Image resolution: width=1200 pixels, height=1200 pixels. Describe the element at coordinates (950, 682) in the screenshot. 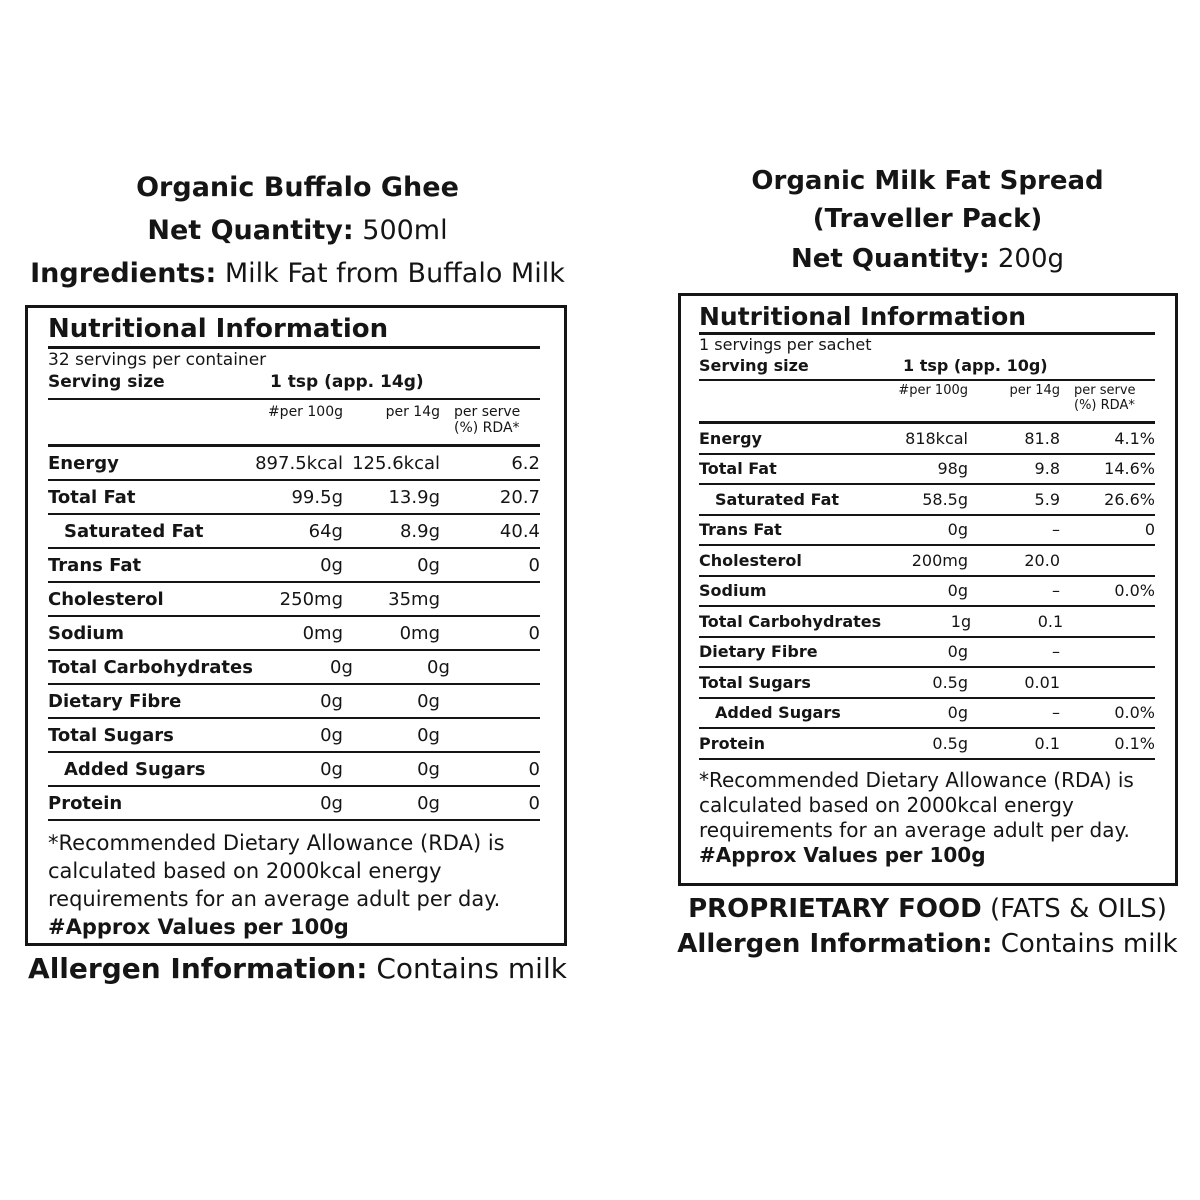

I see `cell: 0.5g` at that location.